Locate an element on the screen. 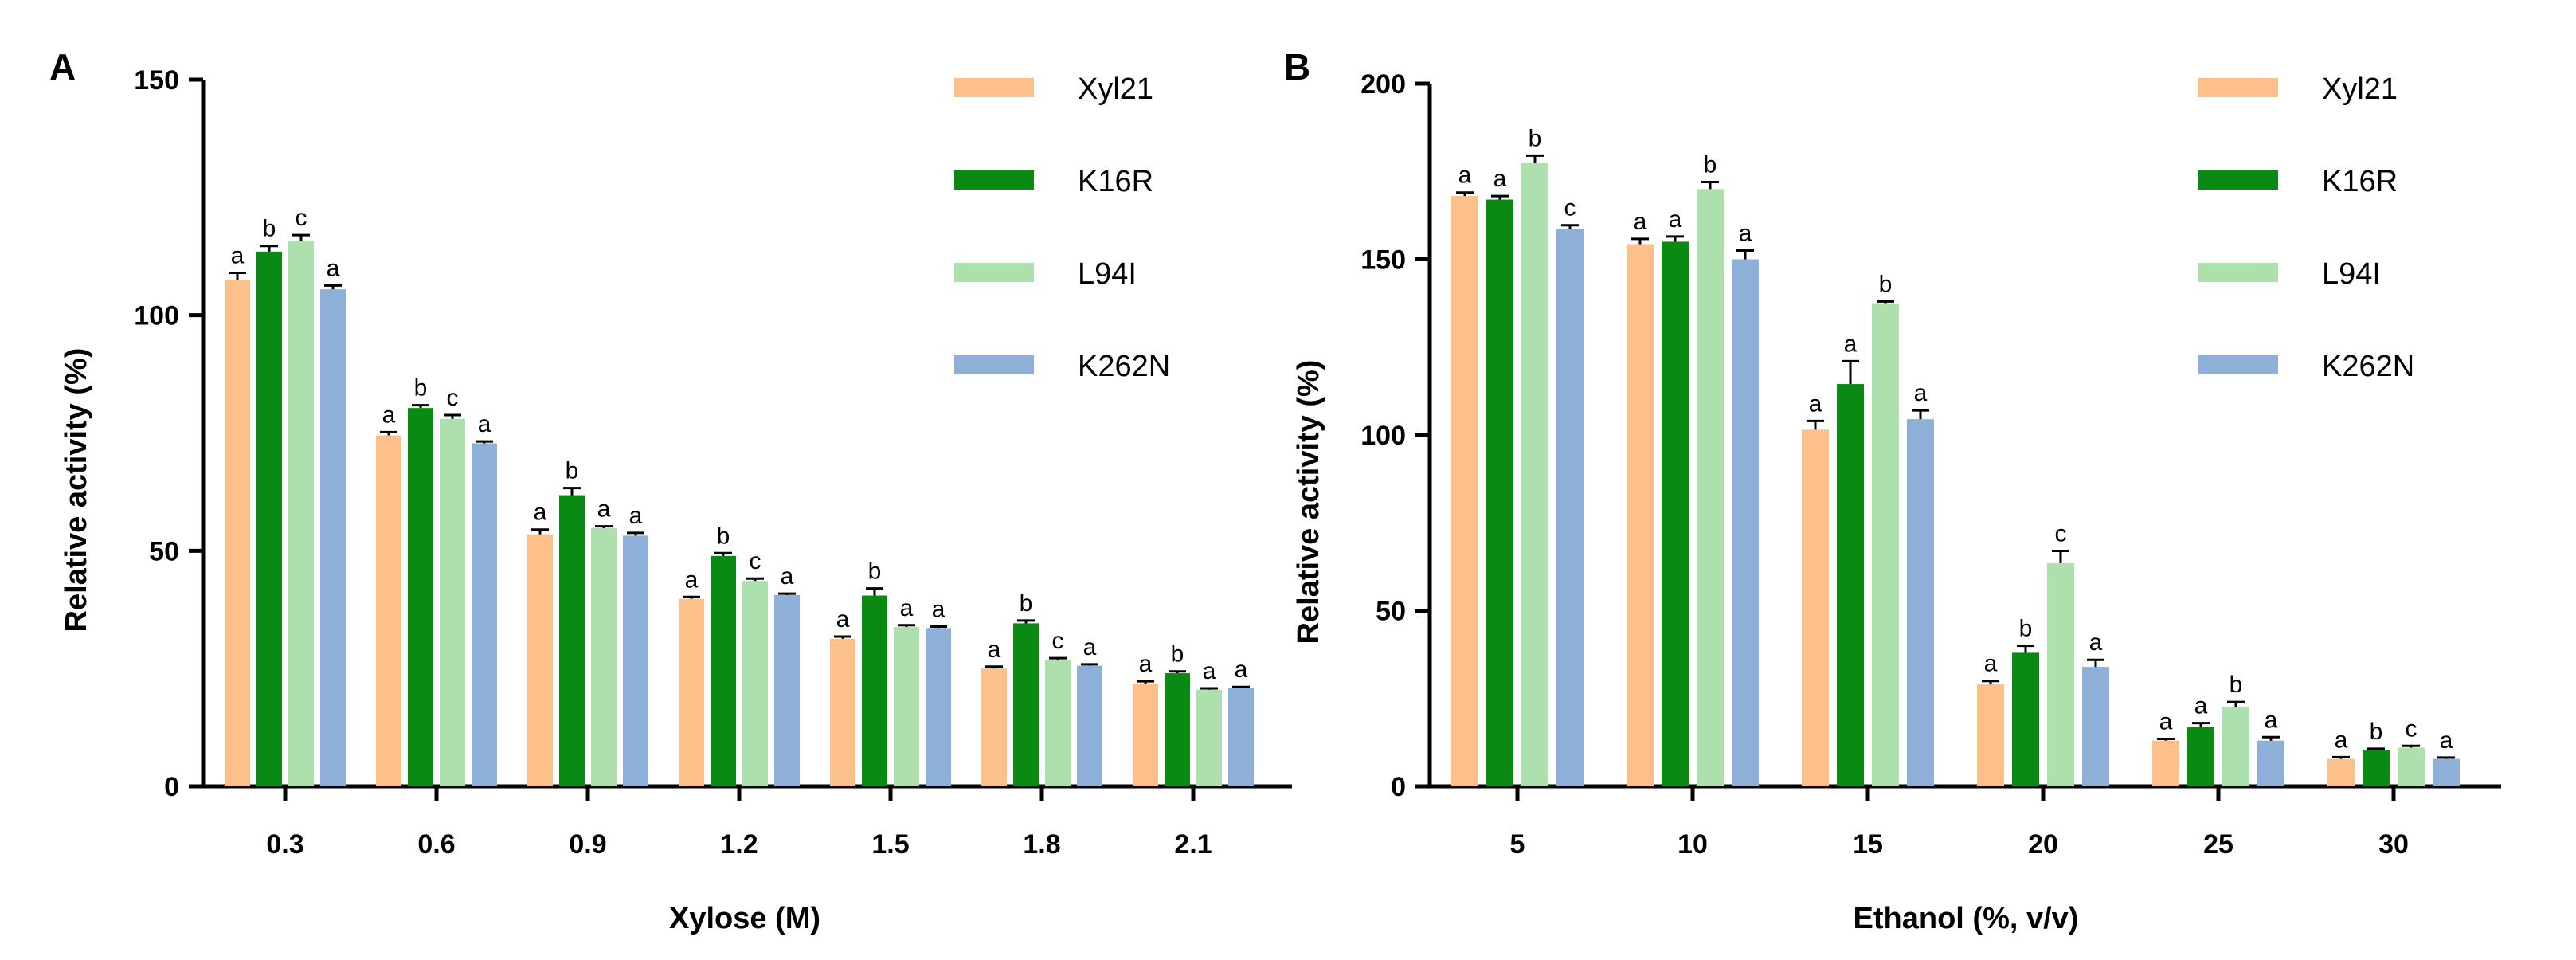 Image resolution: width=2576 pixels, height=960 pixels. panel-b-legend-label: Xyl21 is located at coordinates (2360, 89).